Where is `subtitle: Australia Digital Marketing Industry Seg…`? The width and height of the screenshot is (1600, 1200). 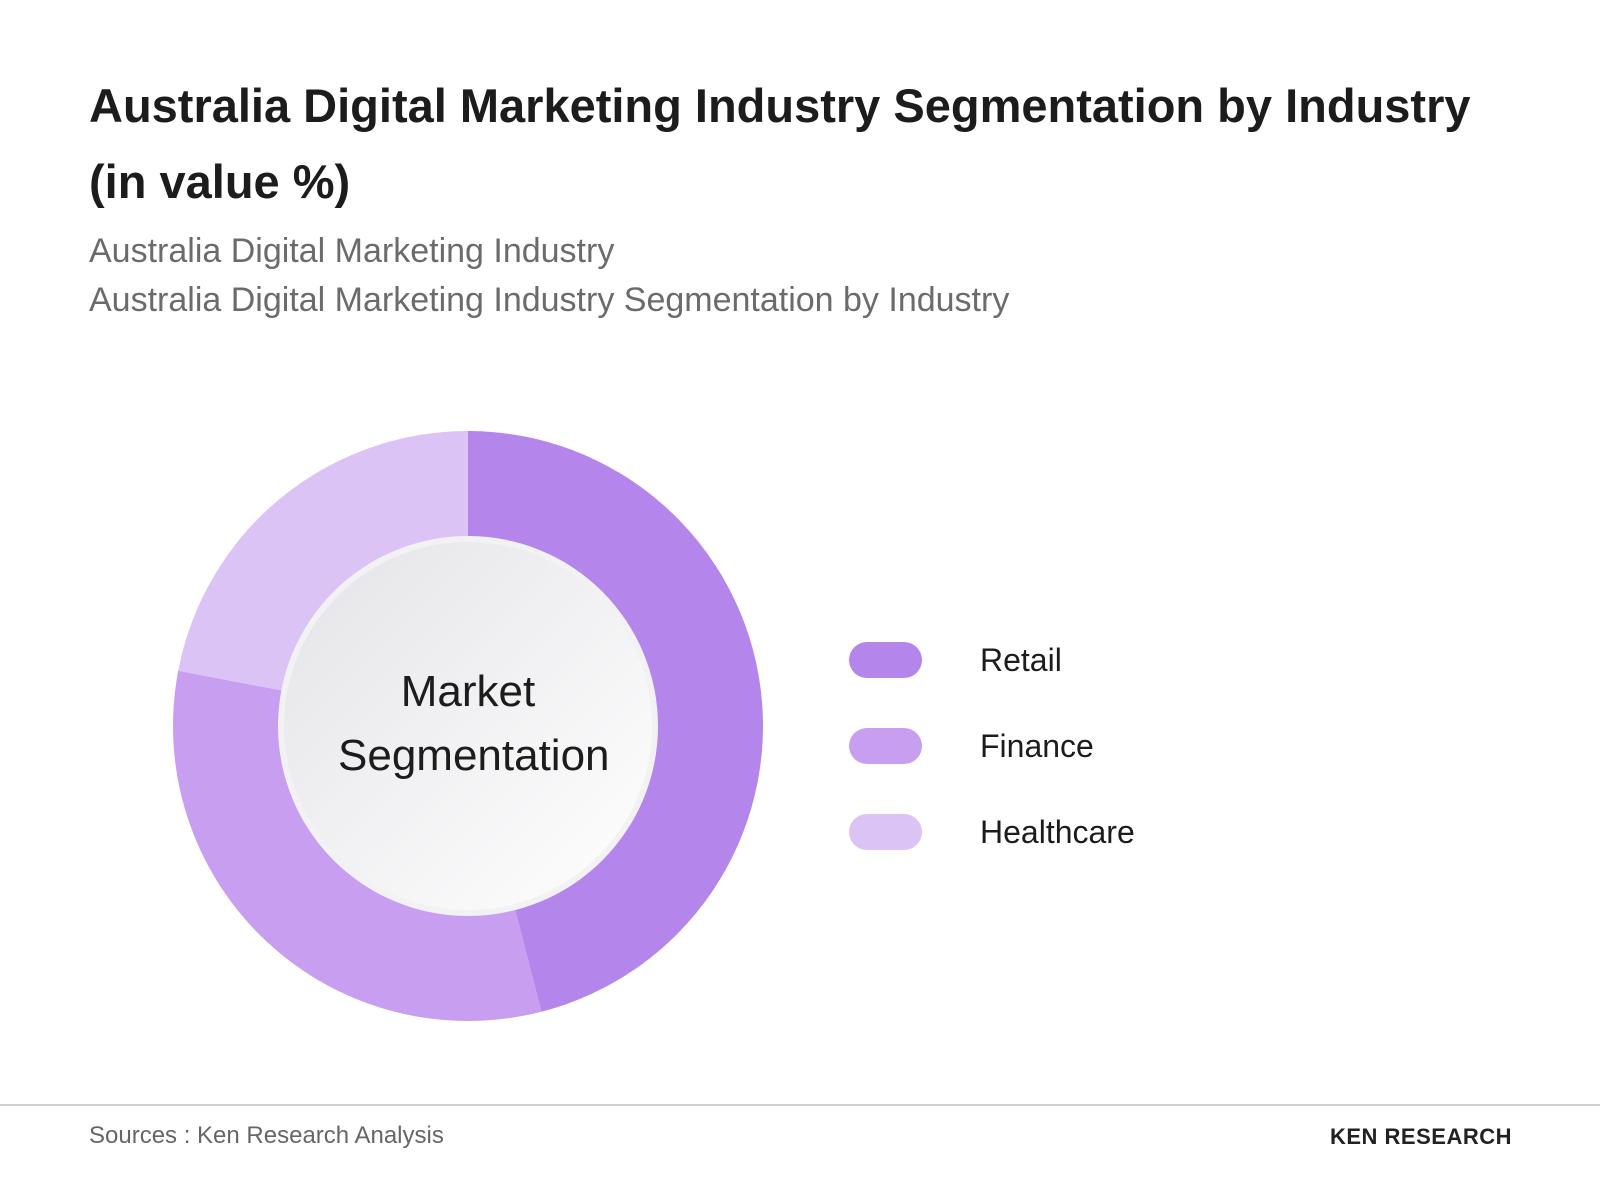
subtitle: Australia Digital Marketing Industry Seg… is located at coordinates (549, 300).